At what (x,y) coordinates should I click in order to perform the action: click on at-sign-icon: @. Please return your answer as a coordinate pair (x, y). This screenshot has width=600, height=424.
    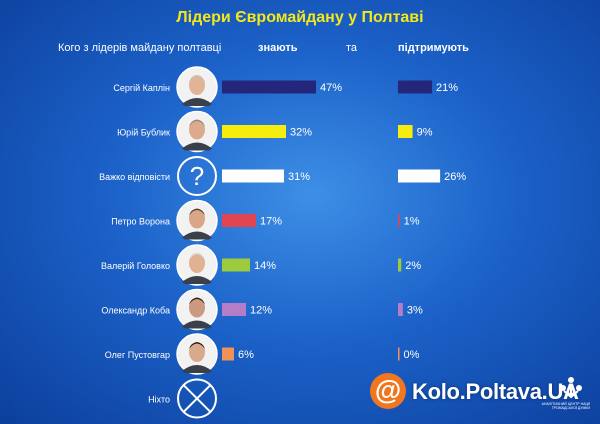
    Looking at the image, I should click on (388, 391).